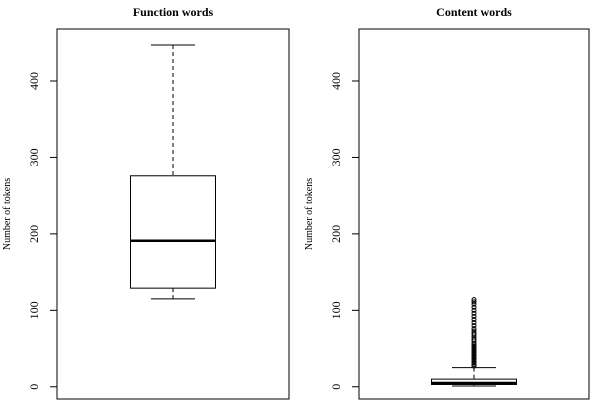 Image resolution: width=605 pixels, height=415 pixels. Describe the element at coordinates (173, 232) in the screenshot. I see `box` at that location.